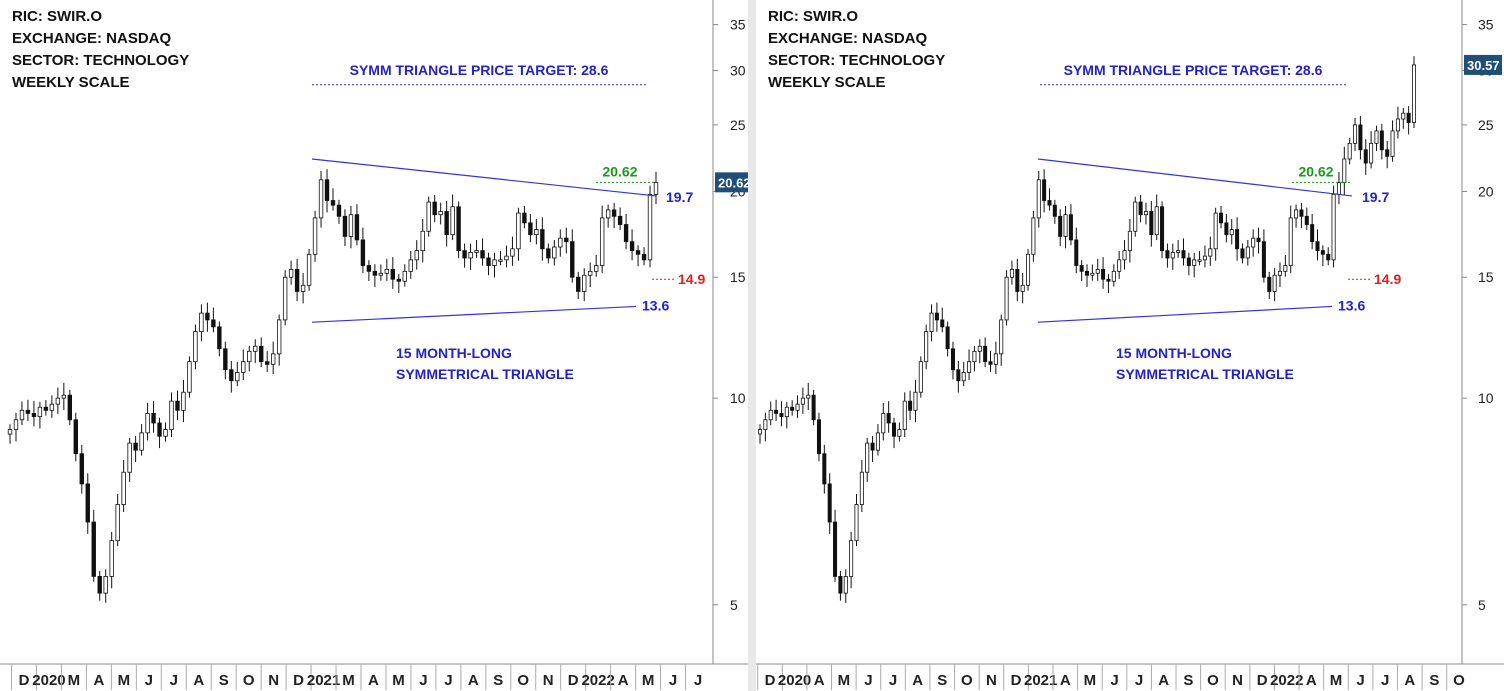 This screenshot has width=1504, height=691. What do you see at coordinates (48, 680) in the screenshot?
I see `x-tick-label: 2020` at bounding box center [48, 680].